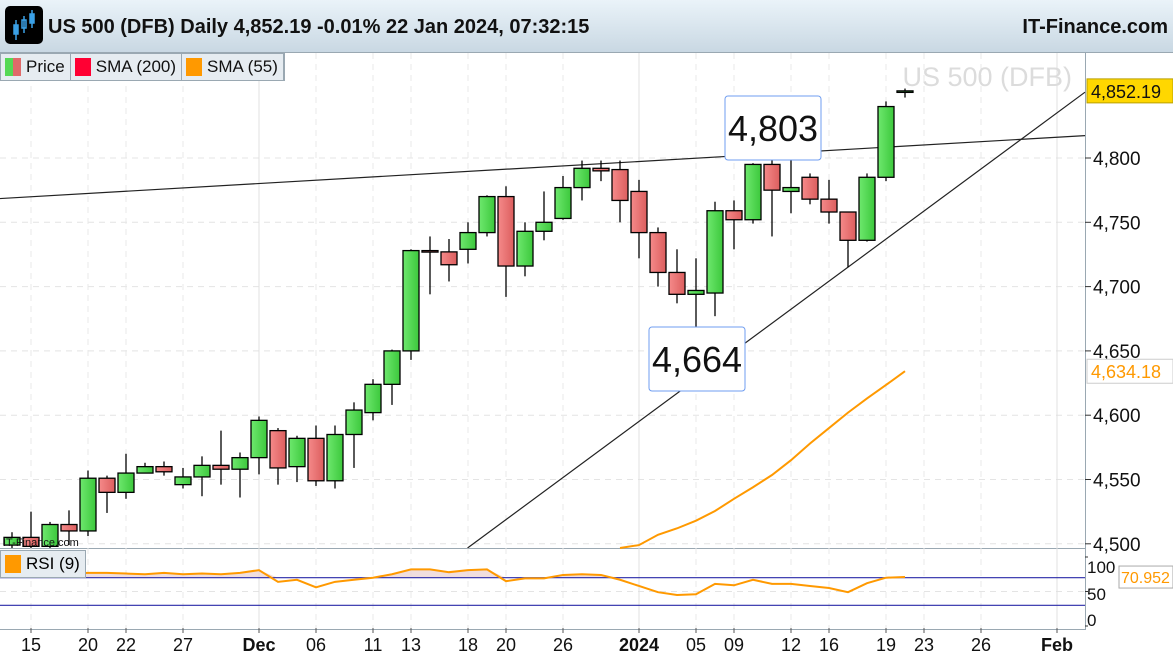 The image size is (1173, 660). Describe the element at coordinates (36, 67) in the screenshot. I see `legend-item-price: Price` at that location.